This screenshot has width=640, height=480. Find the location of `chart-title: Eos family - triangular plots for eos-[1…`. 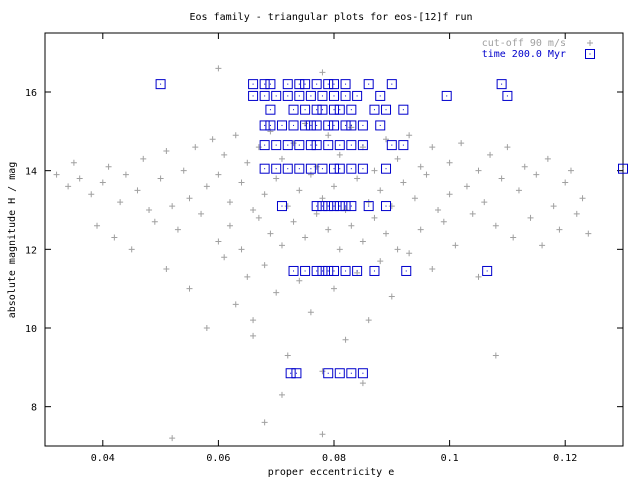

chart-title: Eos family - triangular plots for eos-[1… is located at coordinates (331, 17).